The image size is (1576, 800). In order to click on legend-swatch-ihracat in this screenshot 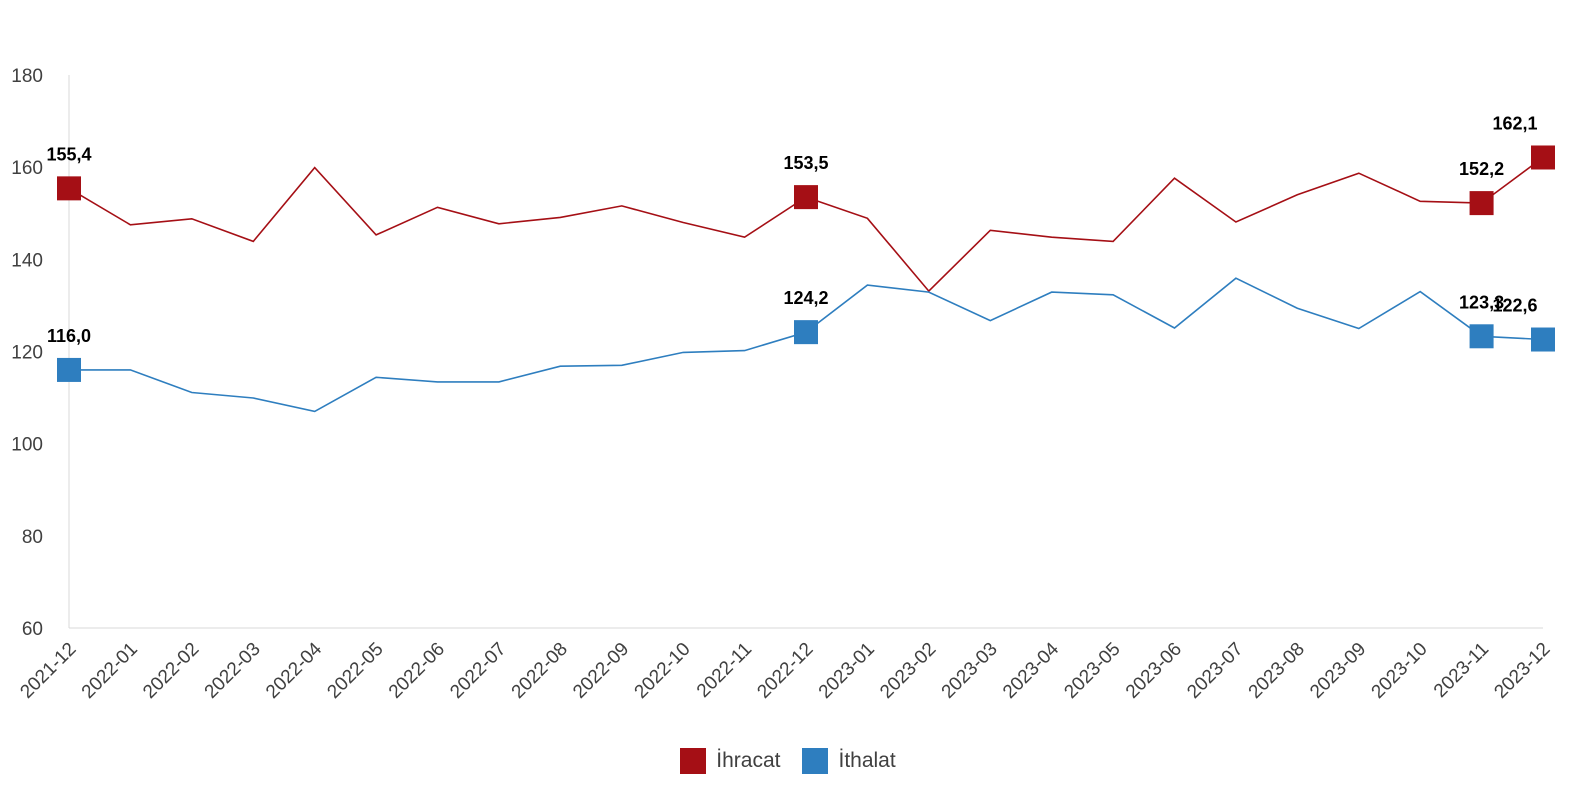, I will do `click(693, 761)`.